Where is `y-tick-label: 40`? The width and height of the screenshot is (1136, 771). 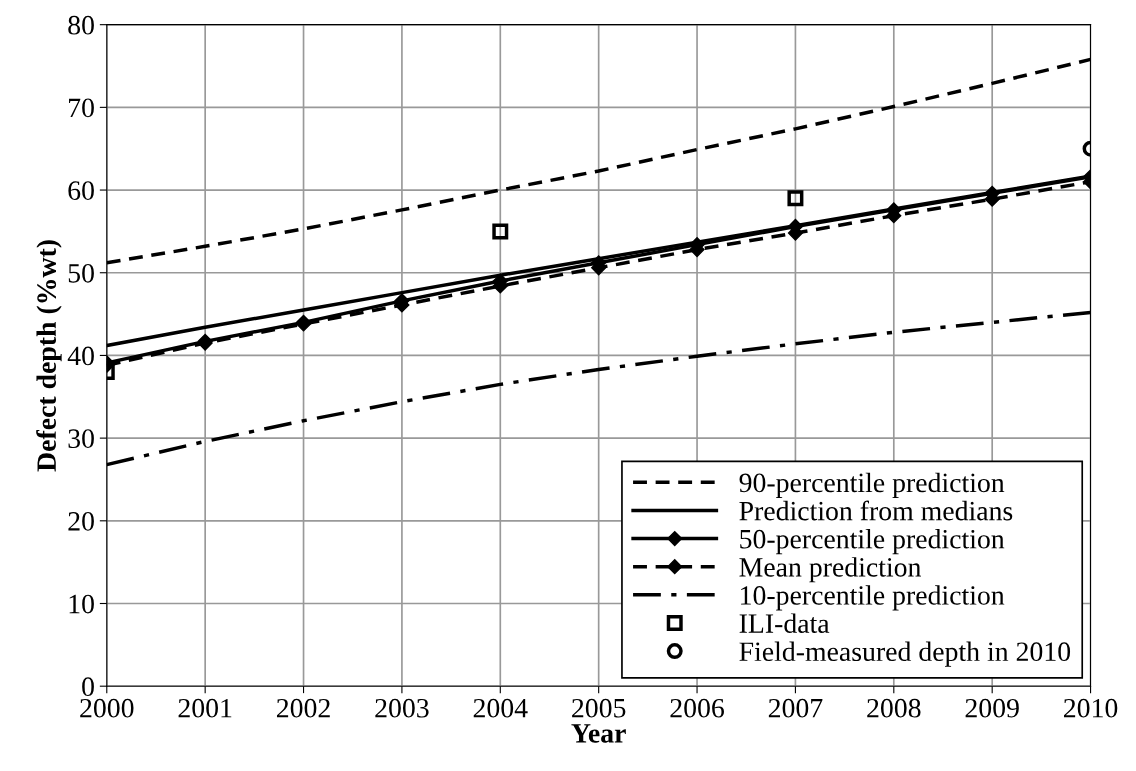 y-tick-label: 40 is located at coordinates (80, 356).